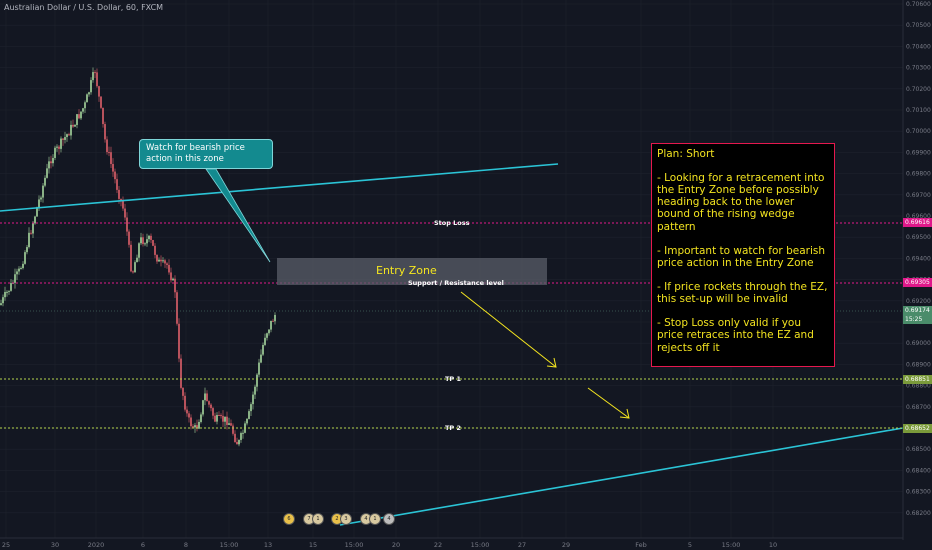 The height and width of the screenshot is (550, 932). Describe the element at coordinates (621, 476) in the screenshot. I see `lower-wedge-trendline` at that location.